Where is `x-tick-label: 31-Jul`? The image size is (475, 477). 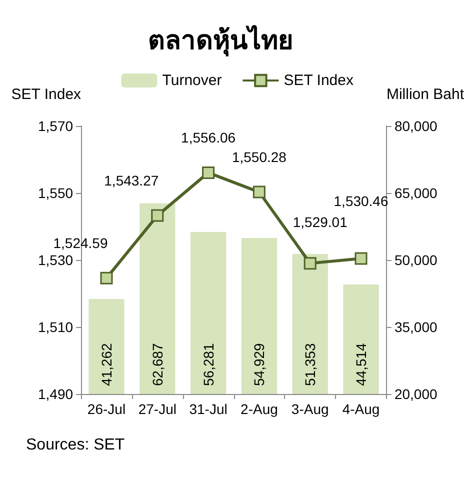 x-tick-label: 31-Jul is located at coordinates (208, 409).